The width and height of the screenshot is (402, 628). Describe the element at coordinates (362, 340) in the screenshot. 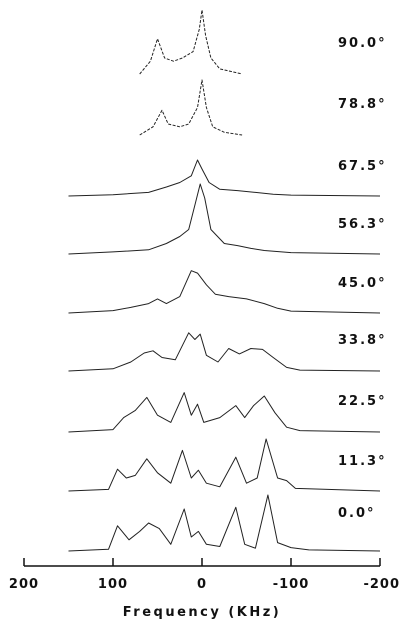

I see `angle-label: 33.8°` at that location.